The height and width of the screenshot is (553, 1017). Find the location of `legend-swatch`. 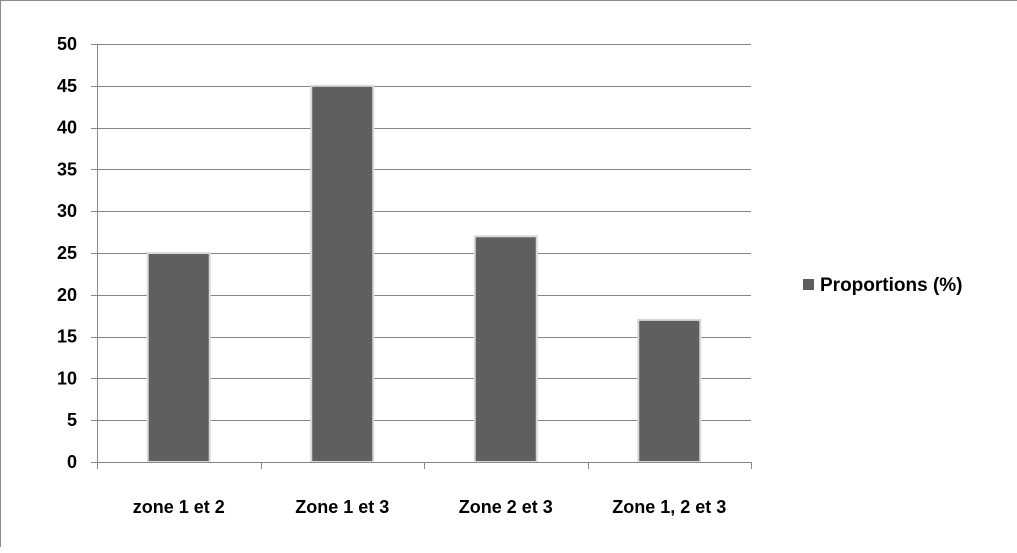

legend-swatch is located at coordinates (808, 284).